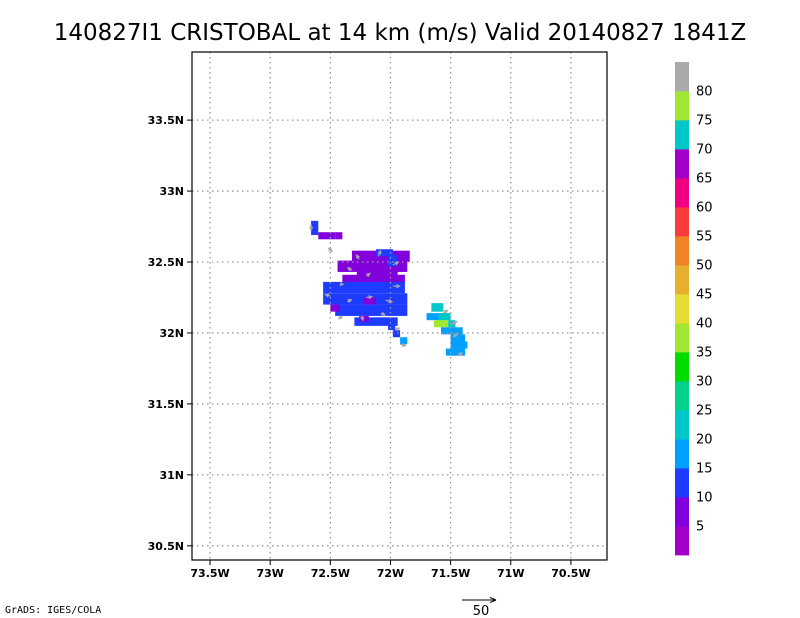 This screenshot has height=618, width=800. What do you see at coordinates (166, 404) in the screenshot?
I see `y-tick-label-2: 31.5N` at bounding box center [166, 404].